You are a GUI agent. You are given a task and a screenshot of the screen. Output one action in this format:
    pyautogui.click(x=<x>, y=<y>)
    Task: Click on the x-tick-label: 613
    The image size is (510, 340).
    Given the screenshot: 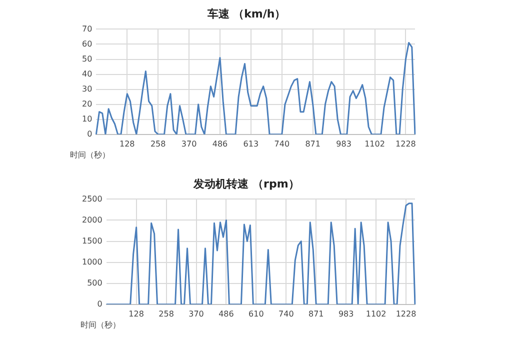 What is the action you would take?
    pyautogui.click(x=251, y=143)
    